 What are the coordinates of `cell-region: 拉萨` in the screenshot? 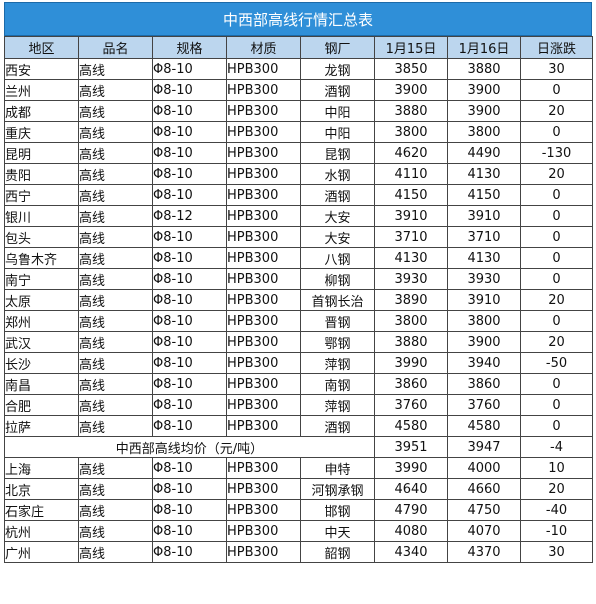 It's located at (41, 426).